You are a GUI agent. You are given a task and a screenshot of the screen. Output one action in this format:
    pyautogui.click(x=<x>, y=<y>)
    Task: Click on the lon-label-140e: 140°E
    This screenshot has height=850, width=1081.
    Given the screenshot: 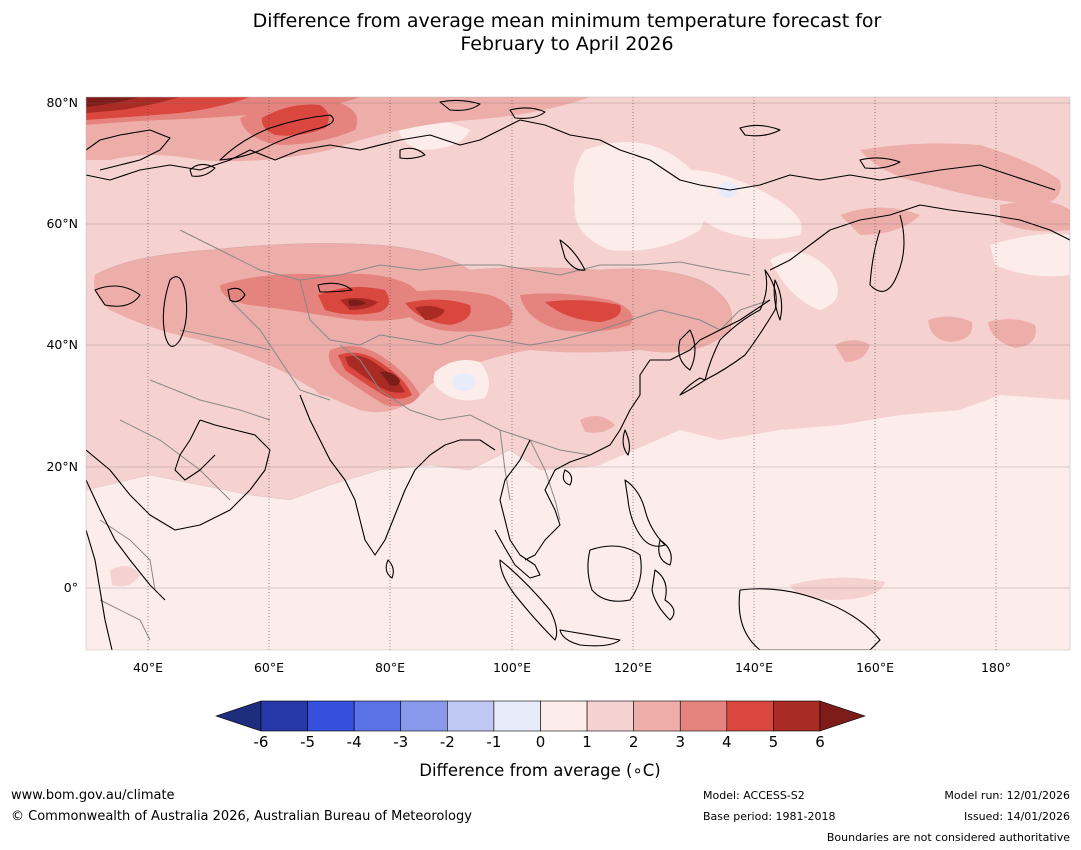 What is the action you would take?
    pyautogui.click(x=753, y=667)
    